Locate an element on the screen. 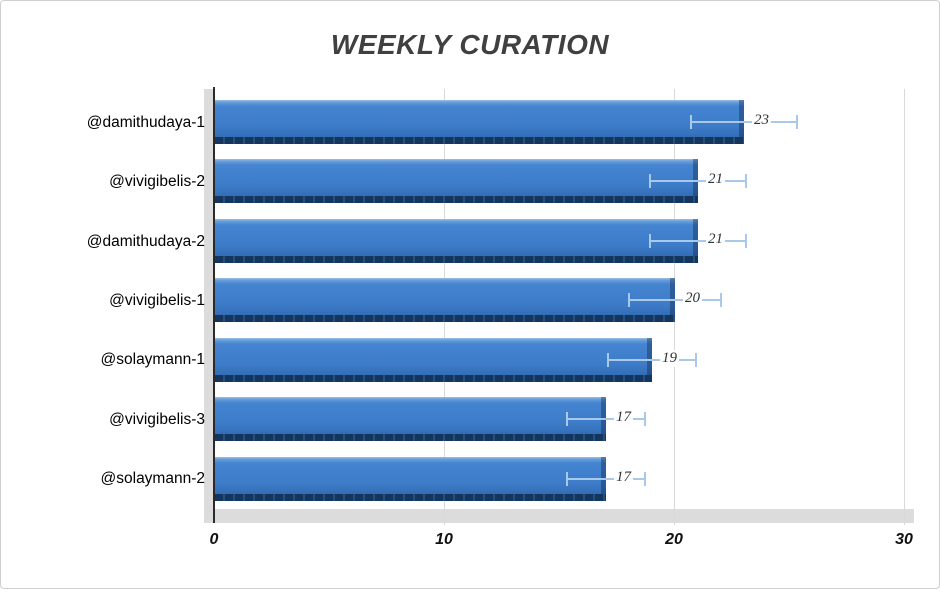 Image resolution: width=940 pixels, height=589 pixels. category-label: @damithudaya-1 is located at coordinates (145, 122).